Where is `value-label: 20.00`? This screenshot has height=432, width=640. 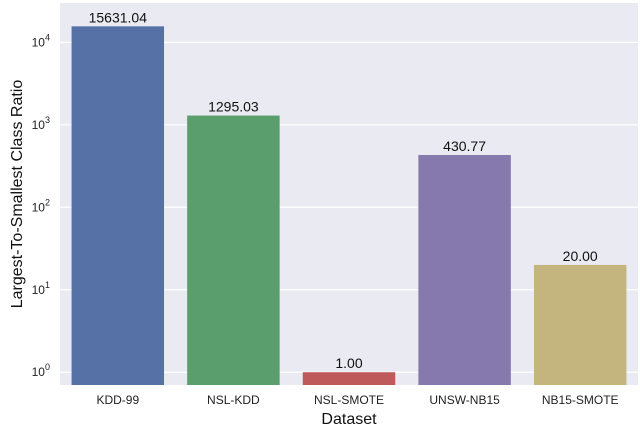 value-label: 20.00 is located at coordinates (580, 256).